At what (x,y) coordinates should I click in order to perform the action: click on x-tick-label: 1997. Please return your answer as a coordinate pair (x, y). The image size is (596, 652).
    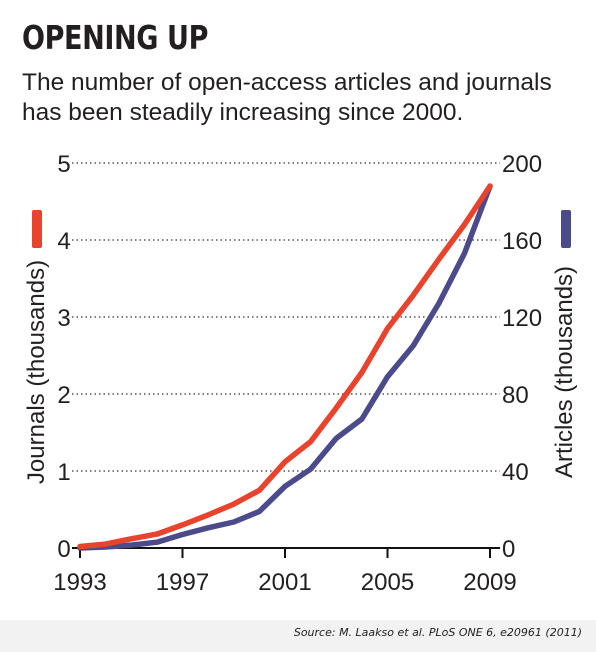
    Looking at the image, I should click on (182, 582).